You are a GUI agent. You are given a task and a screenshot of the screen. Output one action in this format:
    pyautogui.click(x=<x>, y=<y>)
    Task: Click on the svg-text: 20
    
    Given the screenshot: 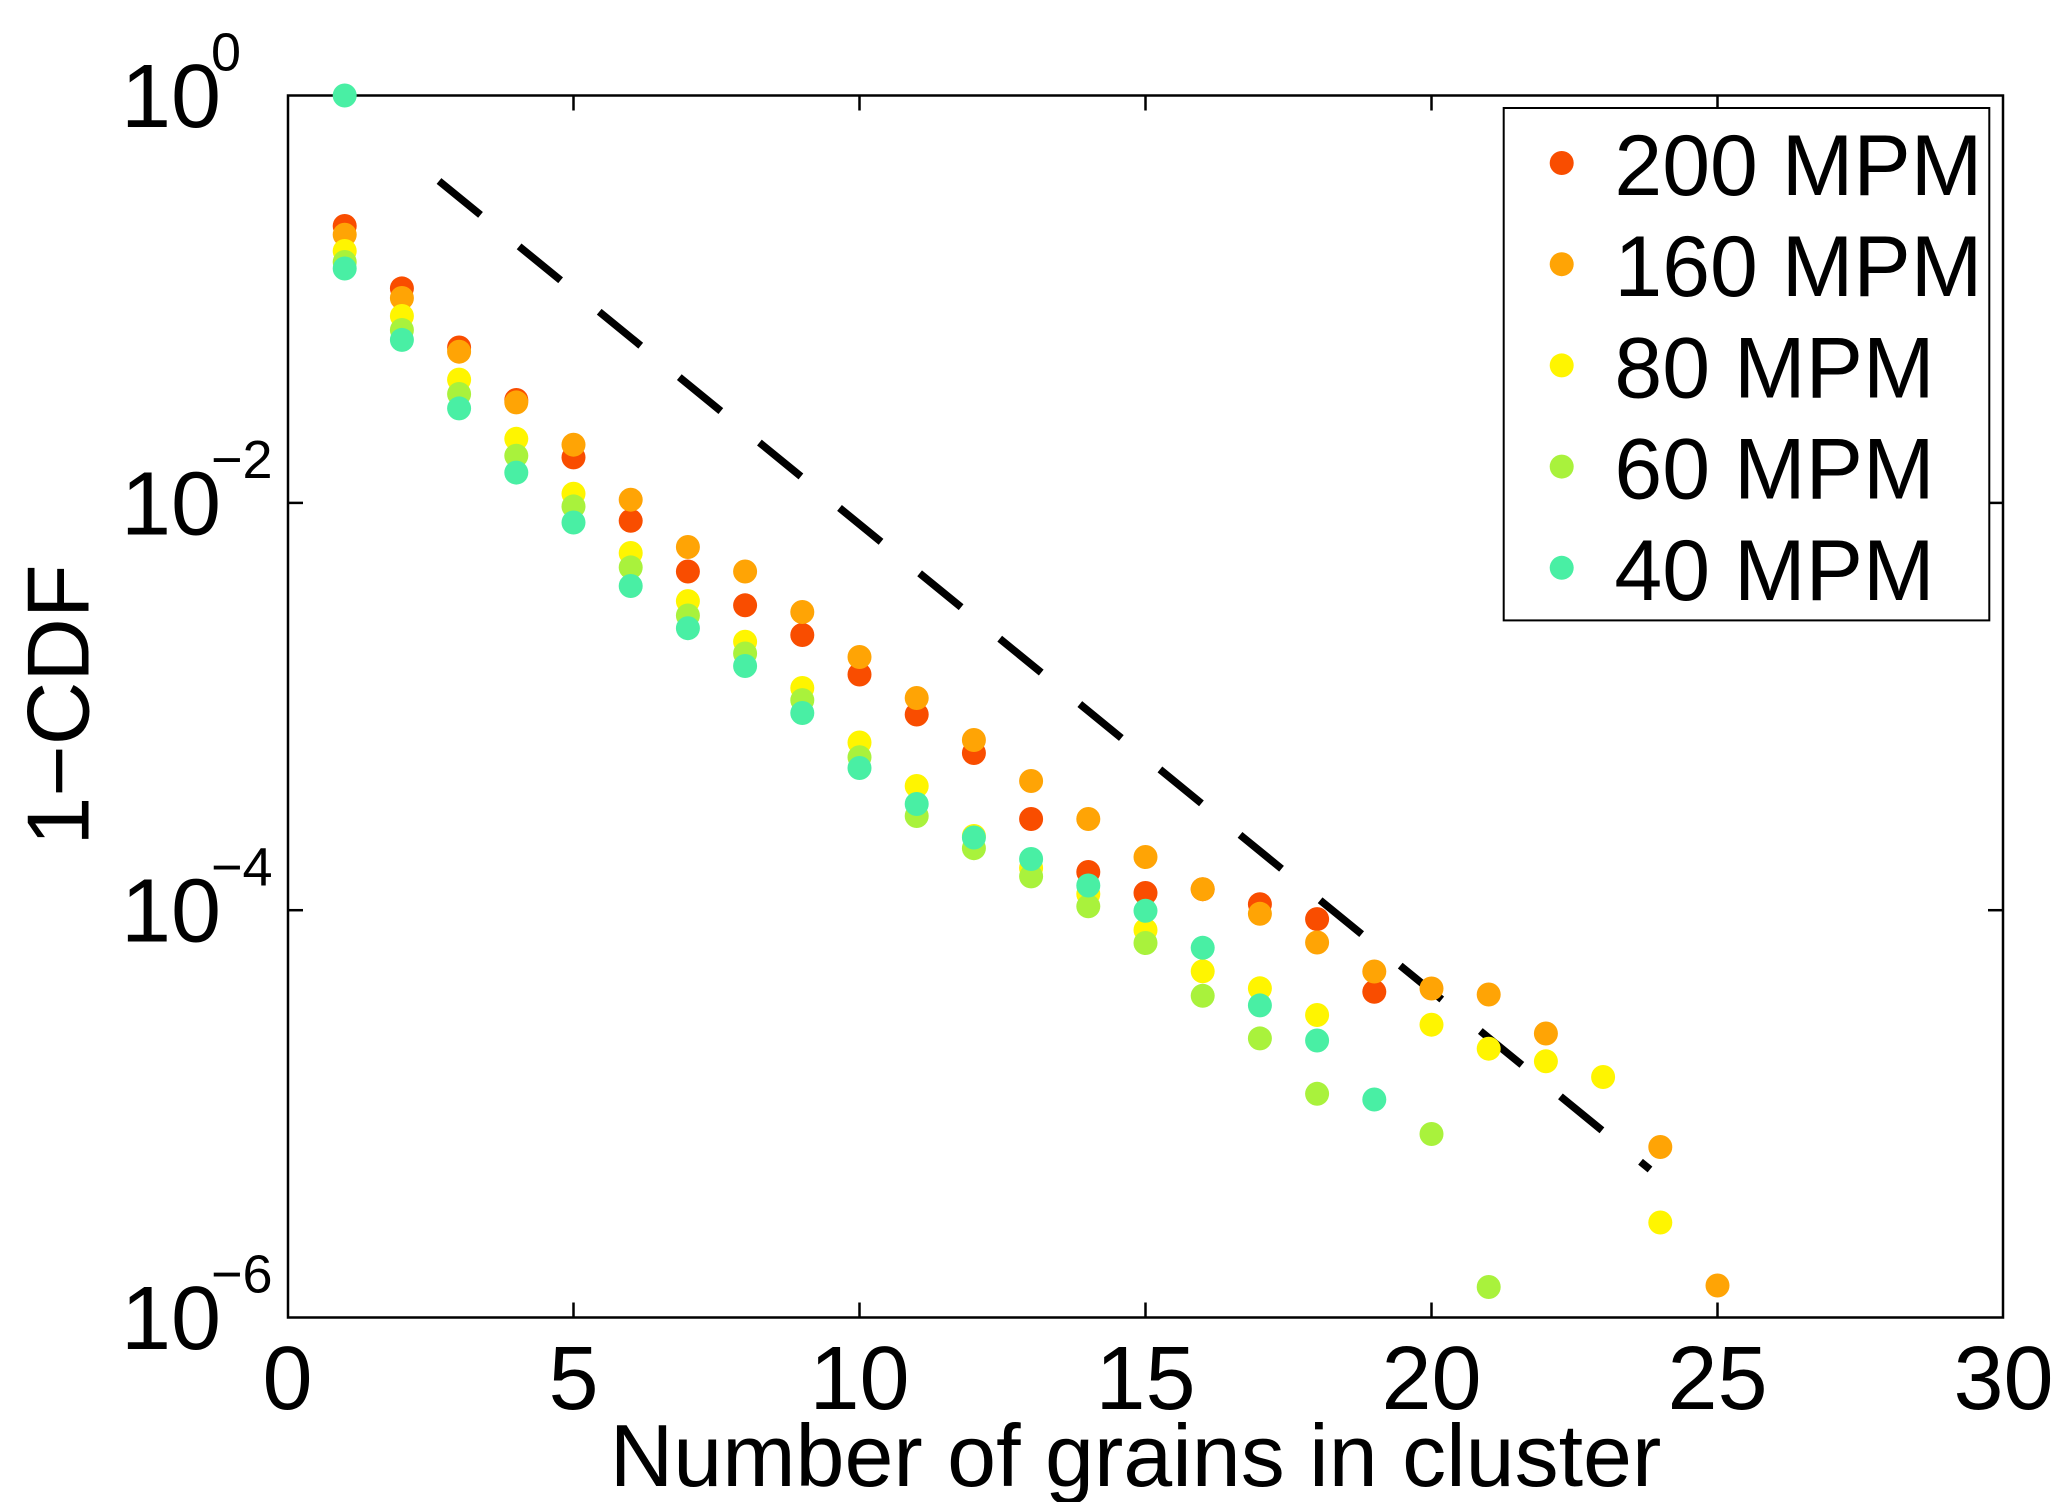 What is the action you would take?
    pyautogui.click(x=1431, y=1379)
    